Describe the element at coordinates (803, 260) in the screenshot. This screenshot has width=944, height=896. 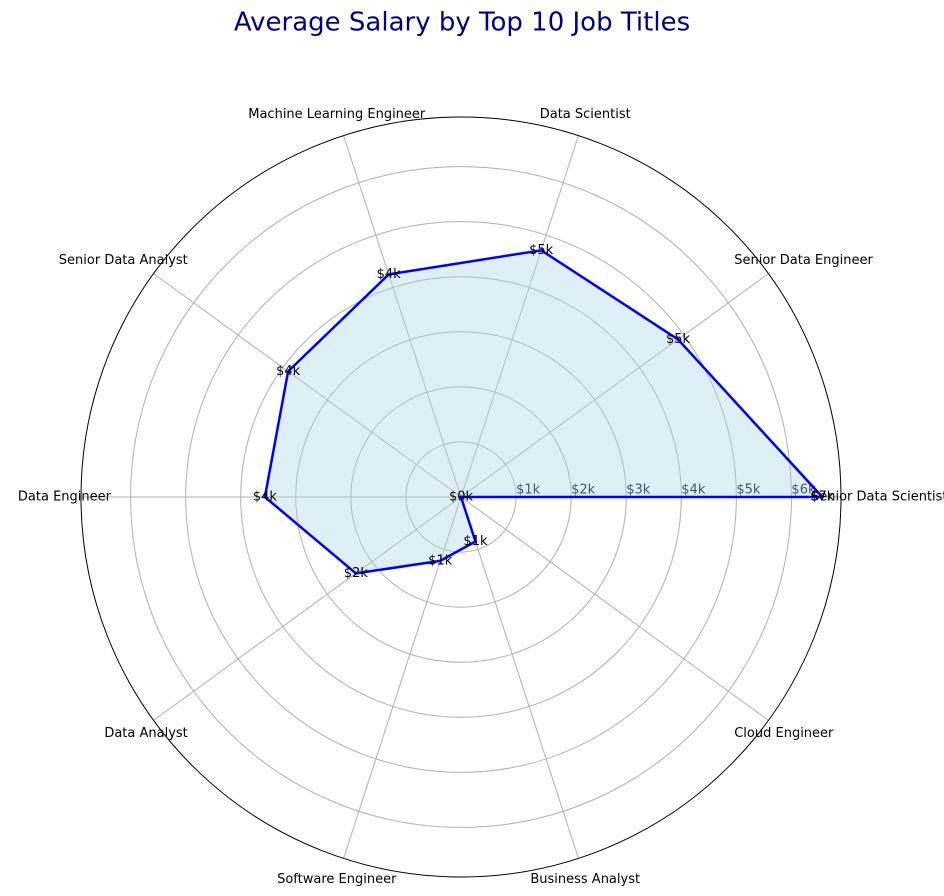
I see `category-label: Senior Data Engineer` at that location.